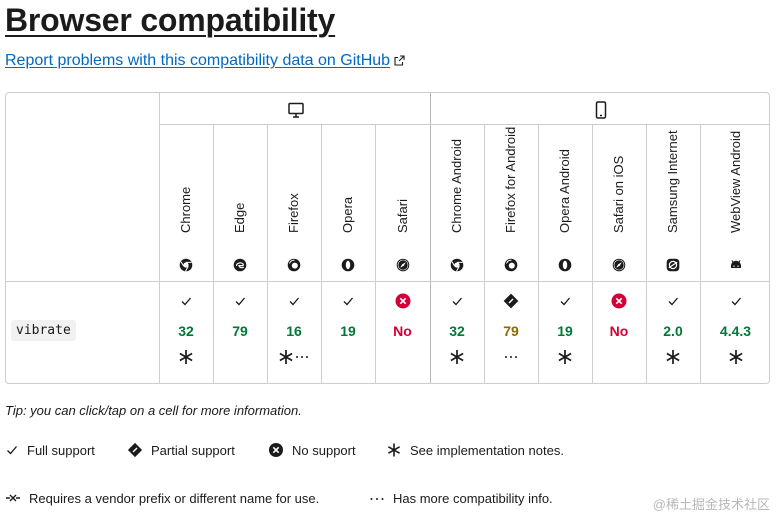  What do you see at coordinates (193, 450) in the screenshot?
I see `legend-partial-label: Partial support` at bounding box center [193, 450].